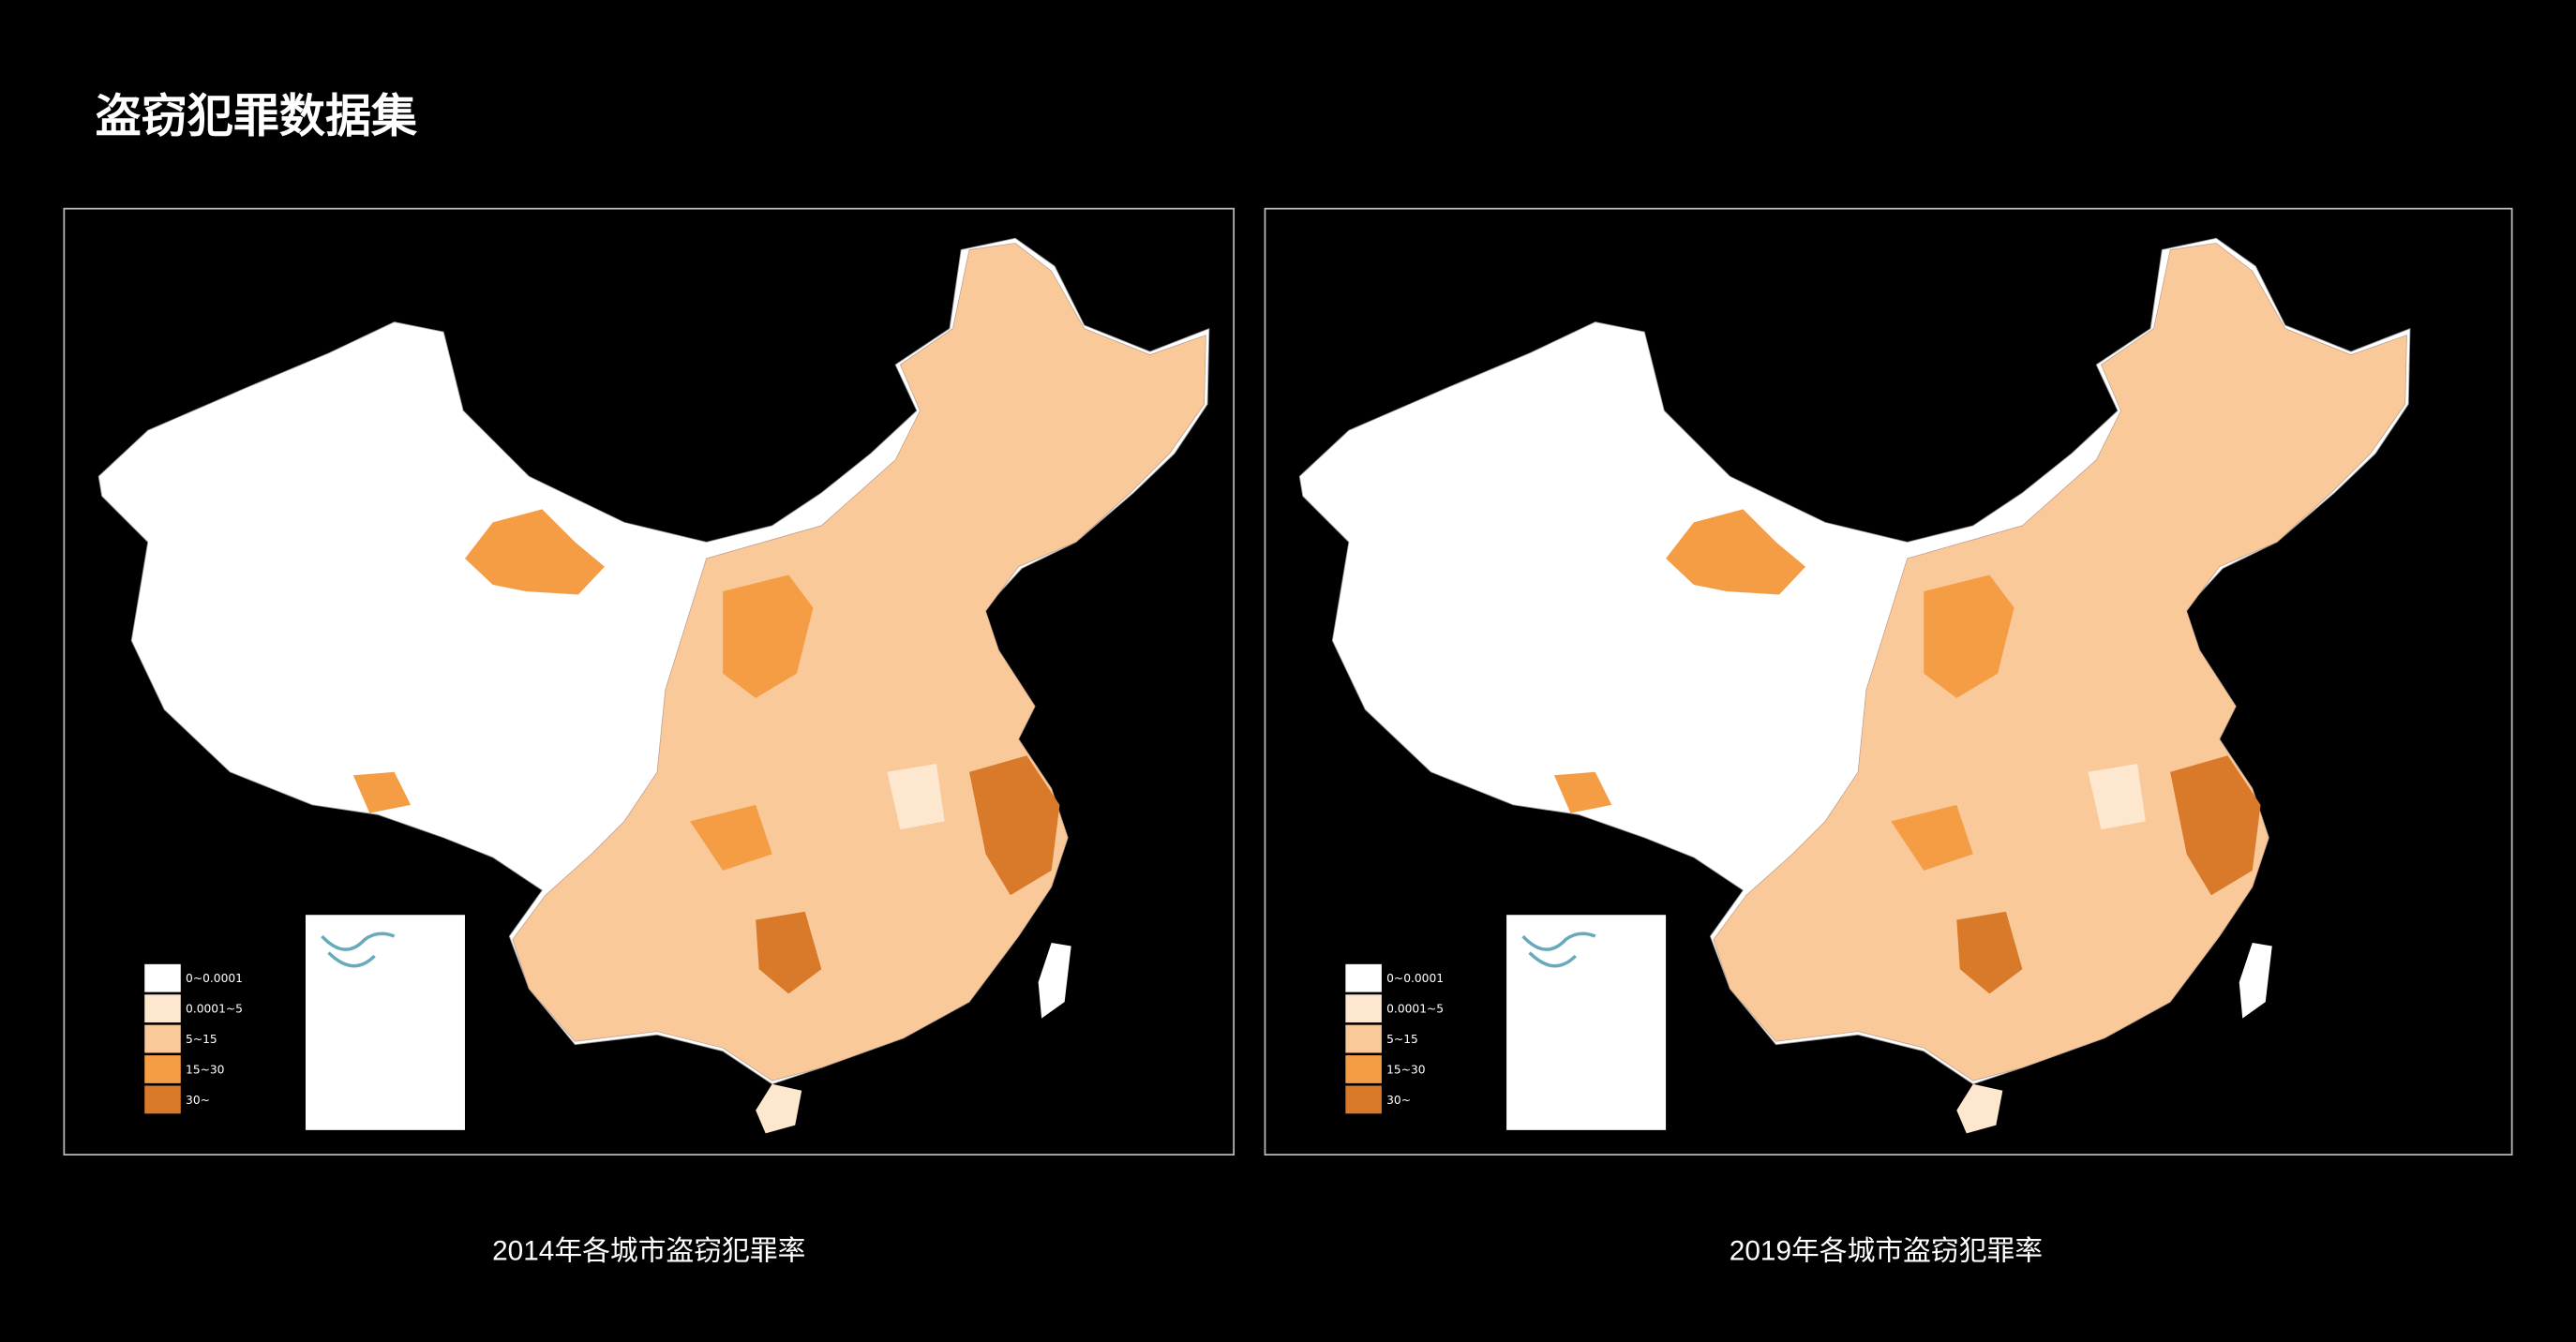 The image size is (2576, 1342). Describe the element at coordinates (649, 1250) in the screenshot. I see `caption: 2014年各城市盗窃犯罪率` at that location.